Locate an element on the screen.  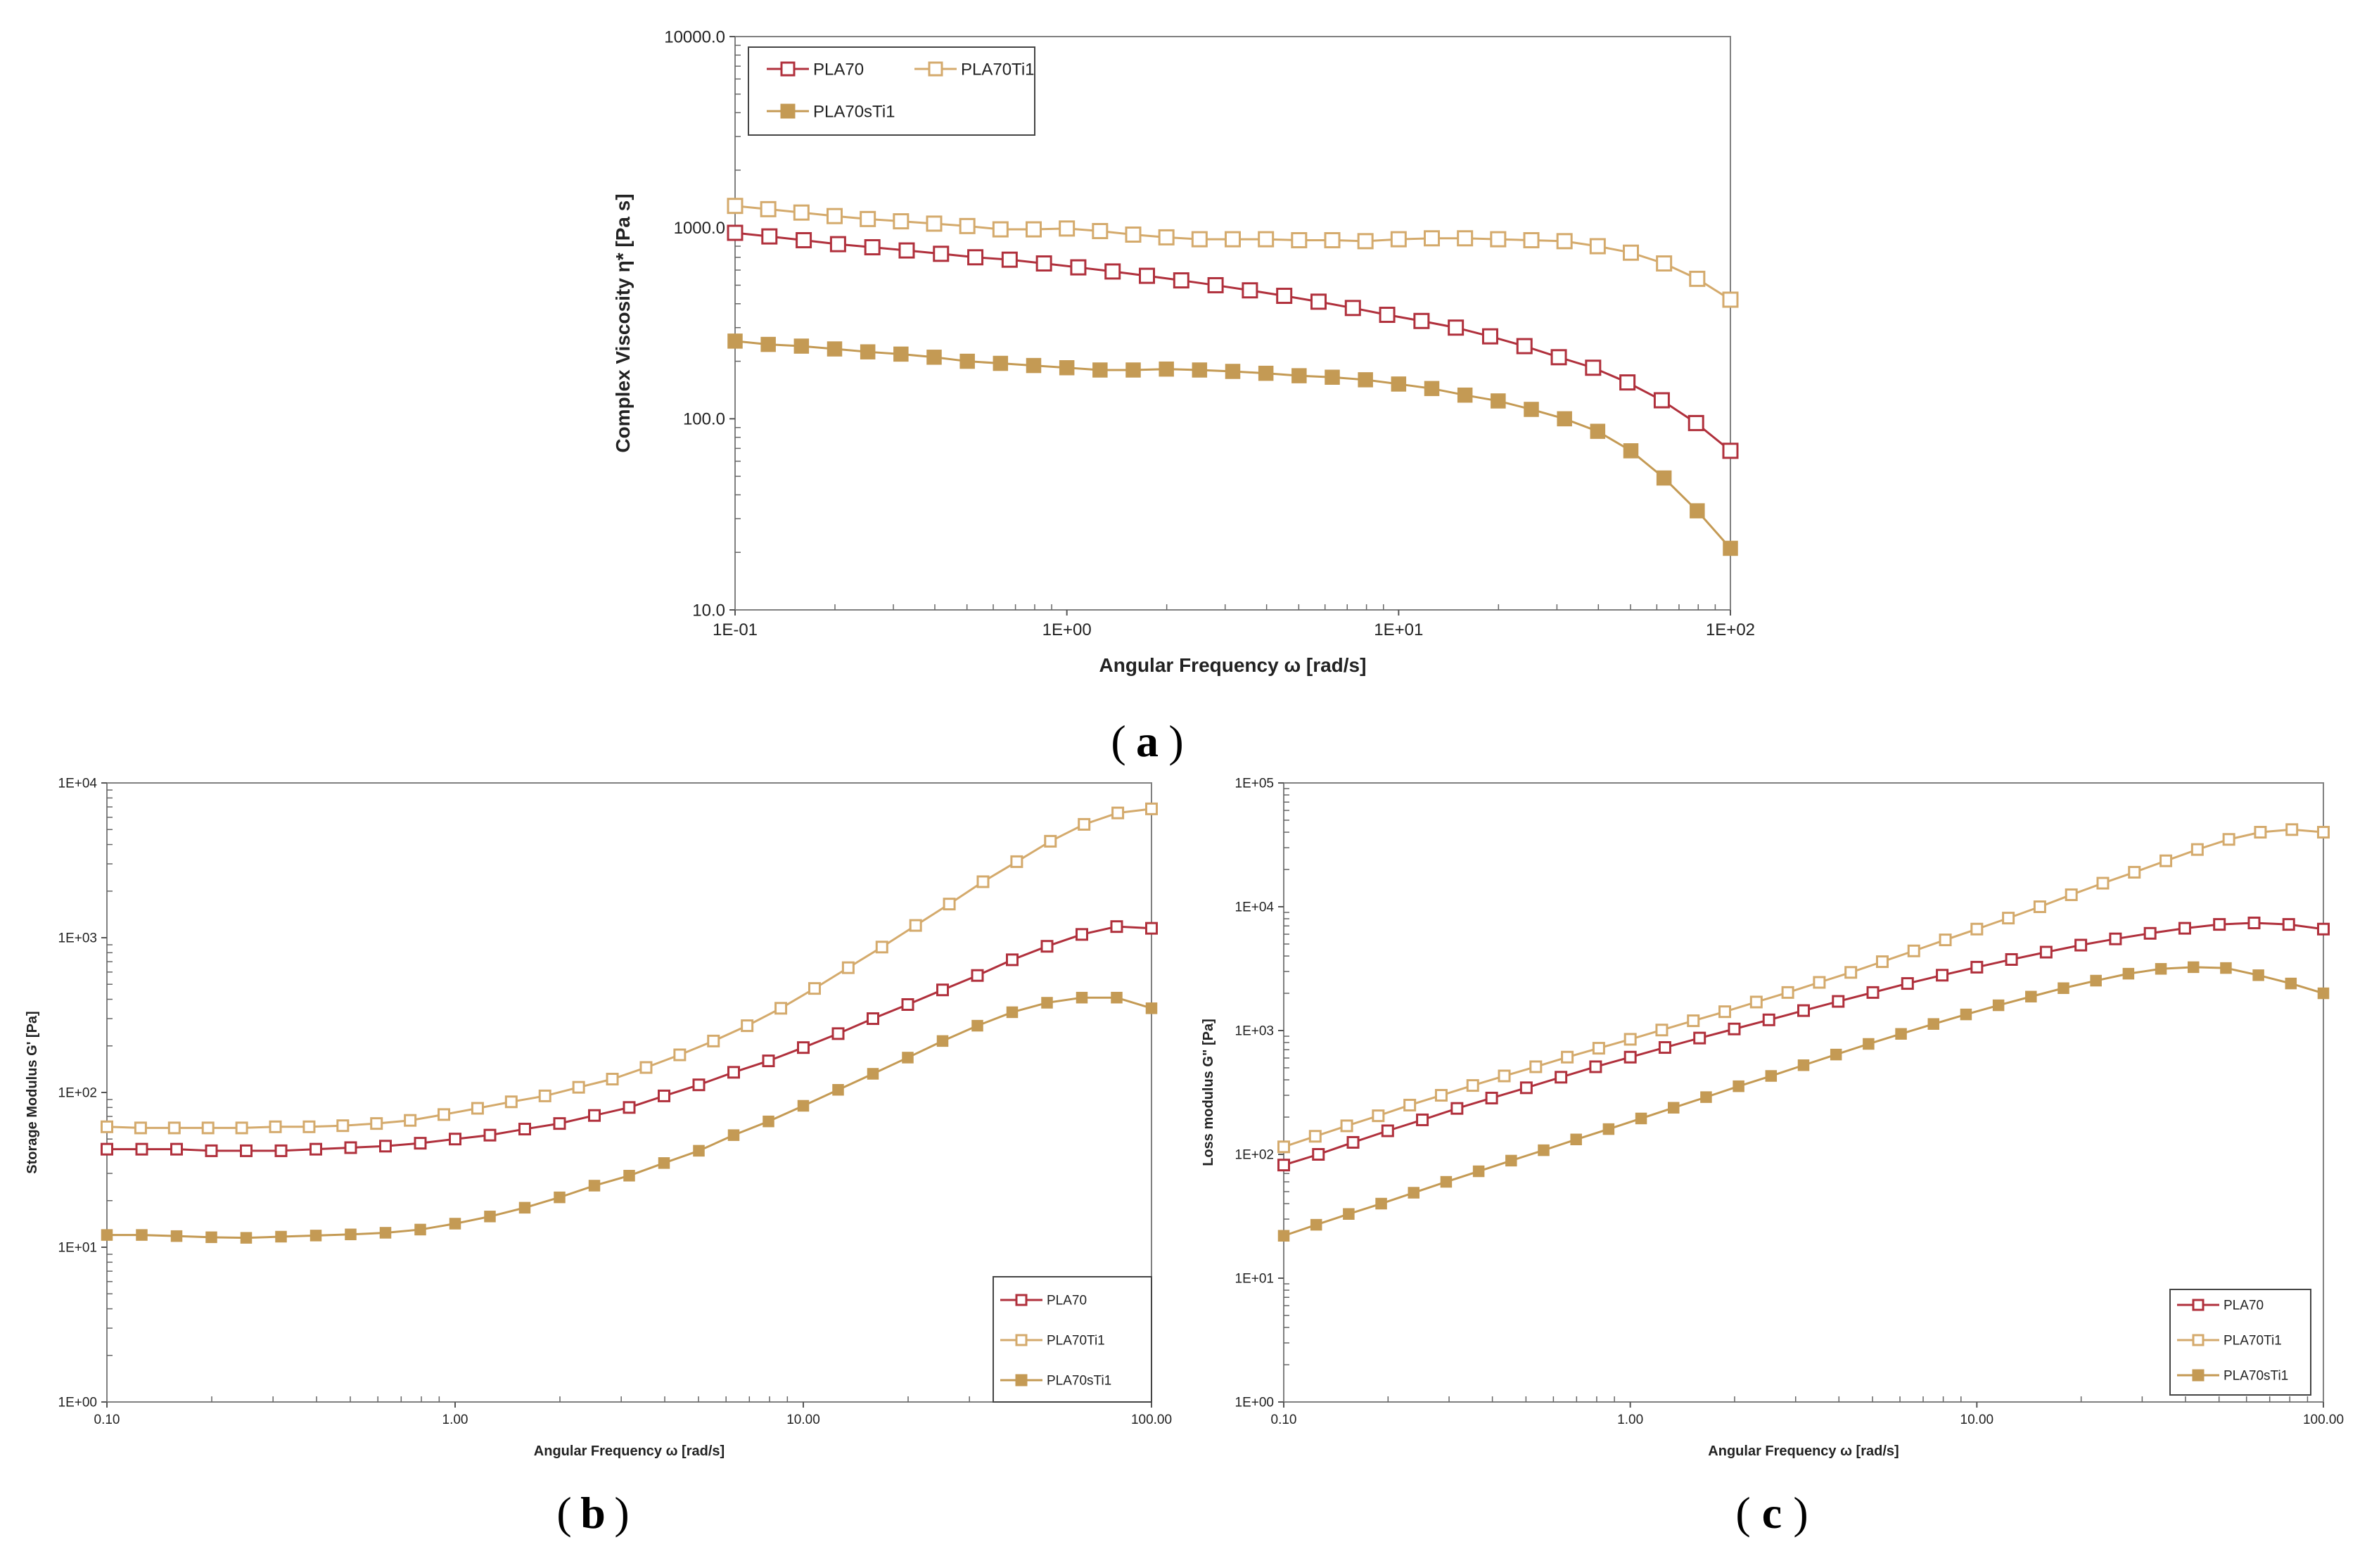
y-tick-label: 1E+04 is located at coordinates (78, 784).